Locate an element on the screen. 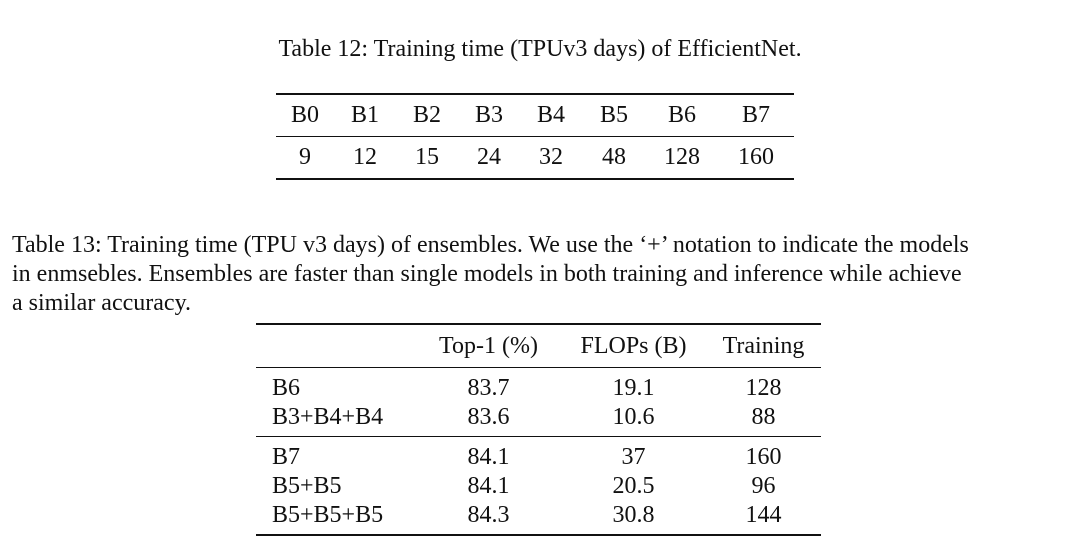  table-row: B6 83.7 19.1 128 is located at coordinates (538, 386).